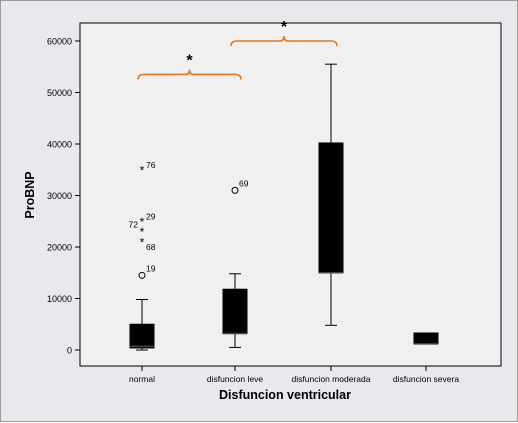 This screenshot has width=518, height=423. I want to click on y-tick-label: 60000, so click(59, 42).